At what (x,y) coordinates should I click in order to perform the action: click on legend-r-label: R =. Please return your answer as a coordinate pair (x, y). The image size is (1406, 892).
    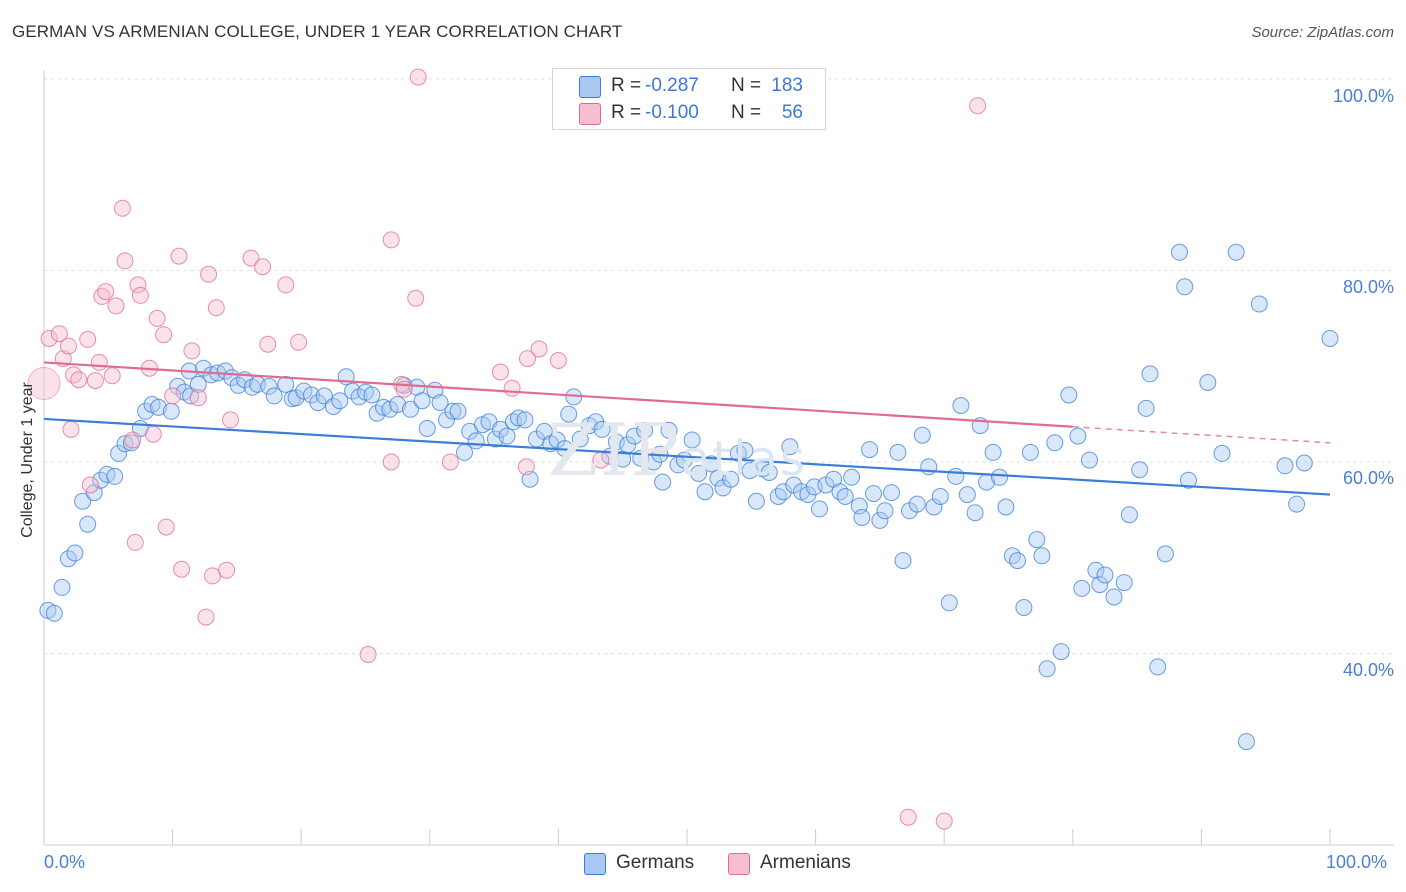
    Looking at the image, I should click on (626, 112).